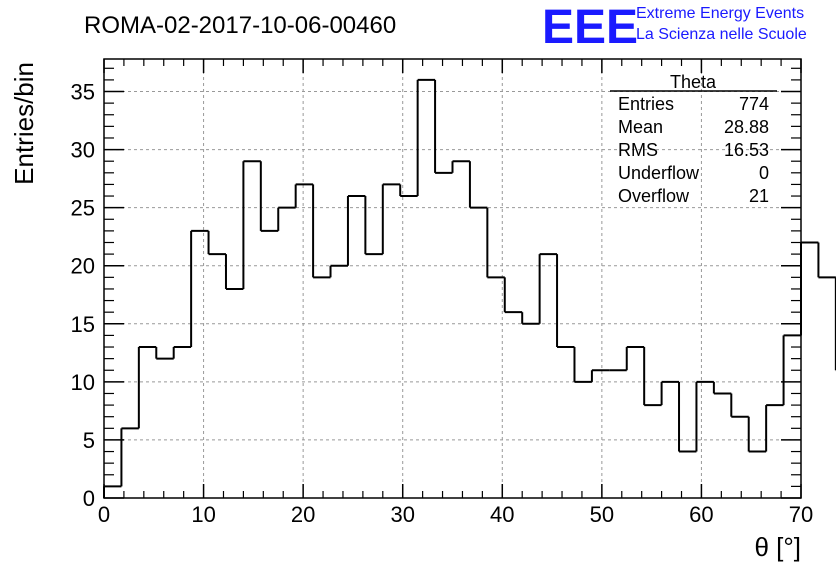 The width and height of the screenshot is (836, 572). Describe the element at coordinates (638, 150) in the screenshot. I see `stats-label: RMS` at that location.